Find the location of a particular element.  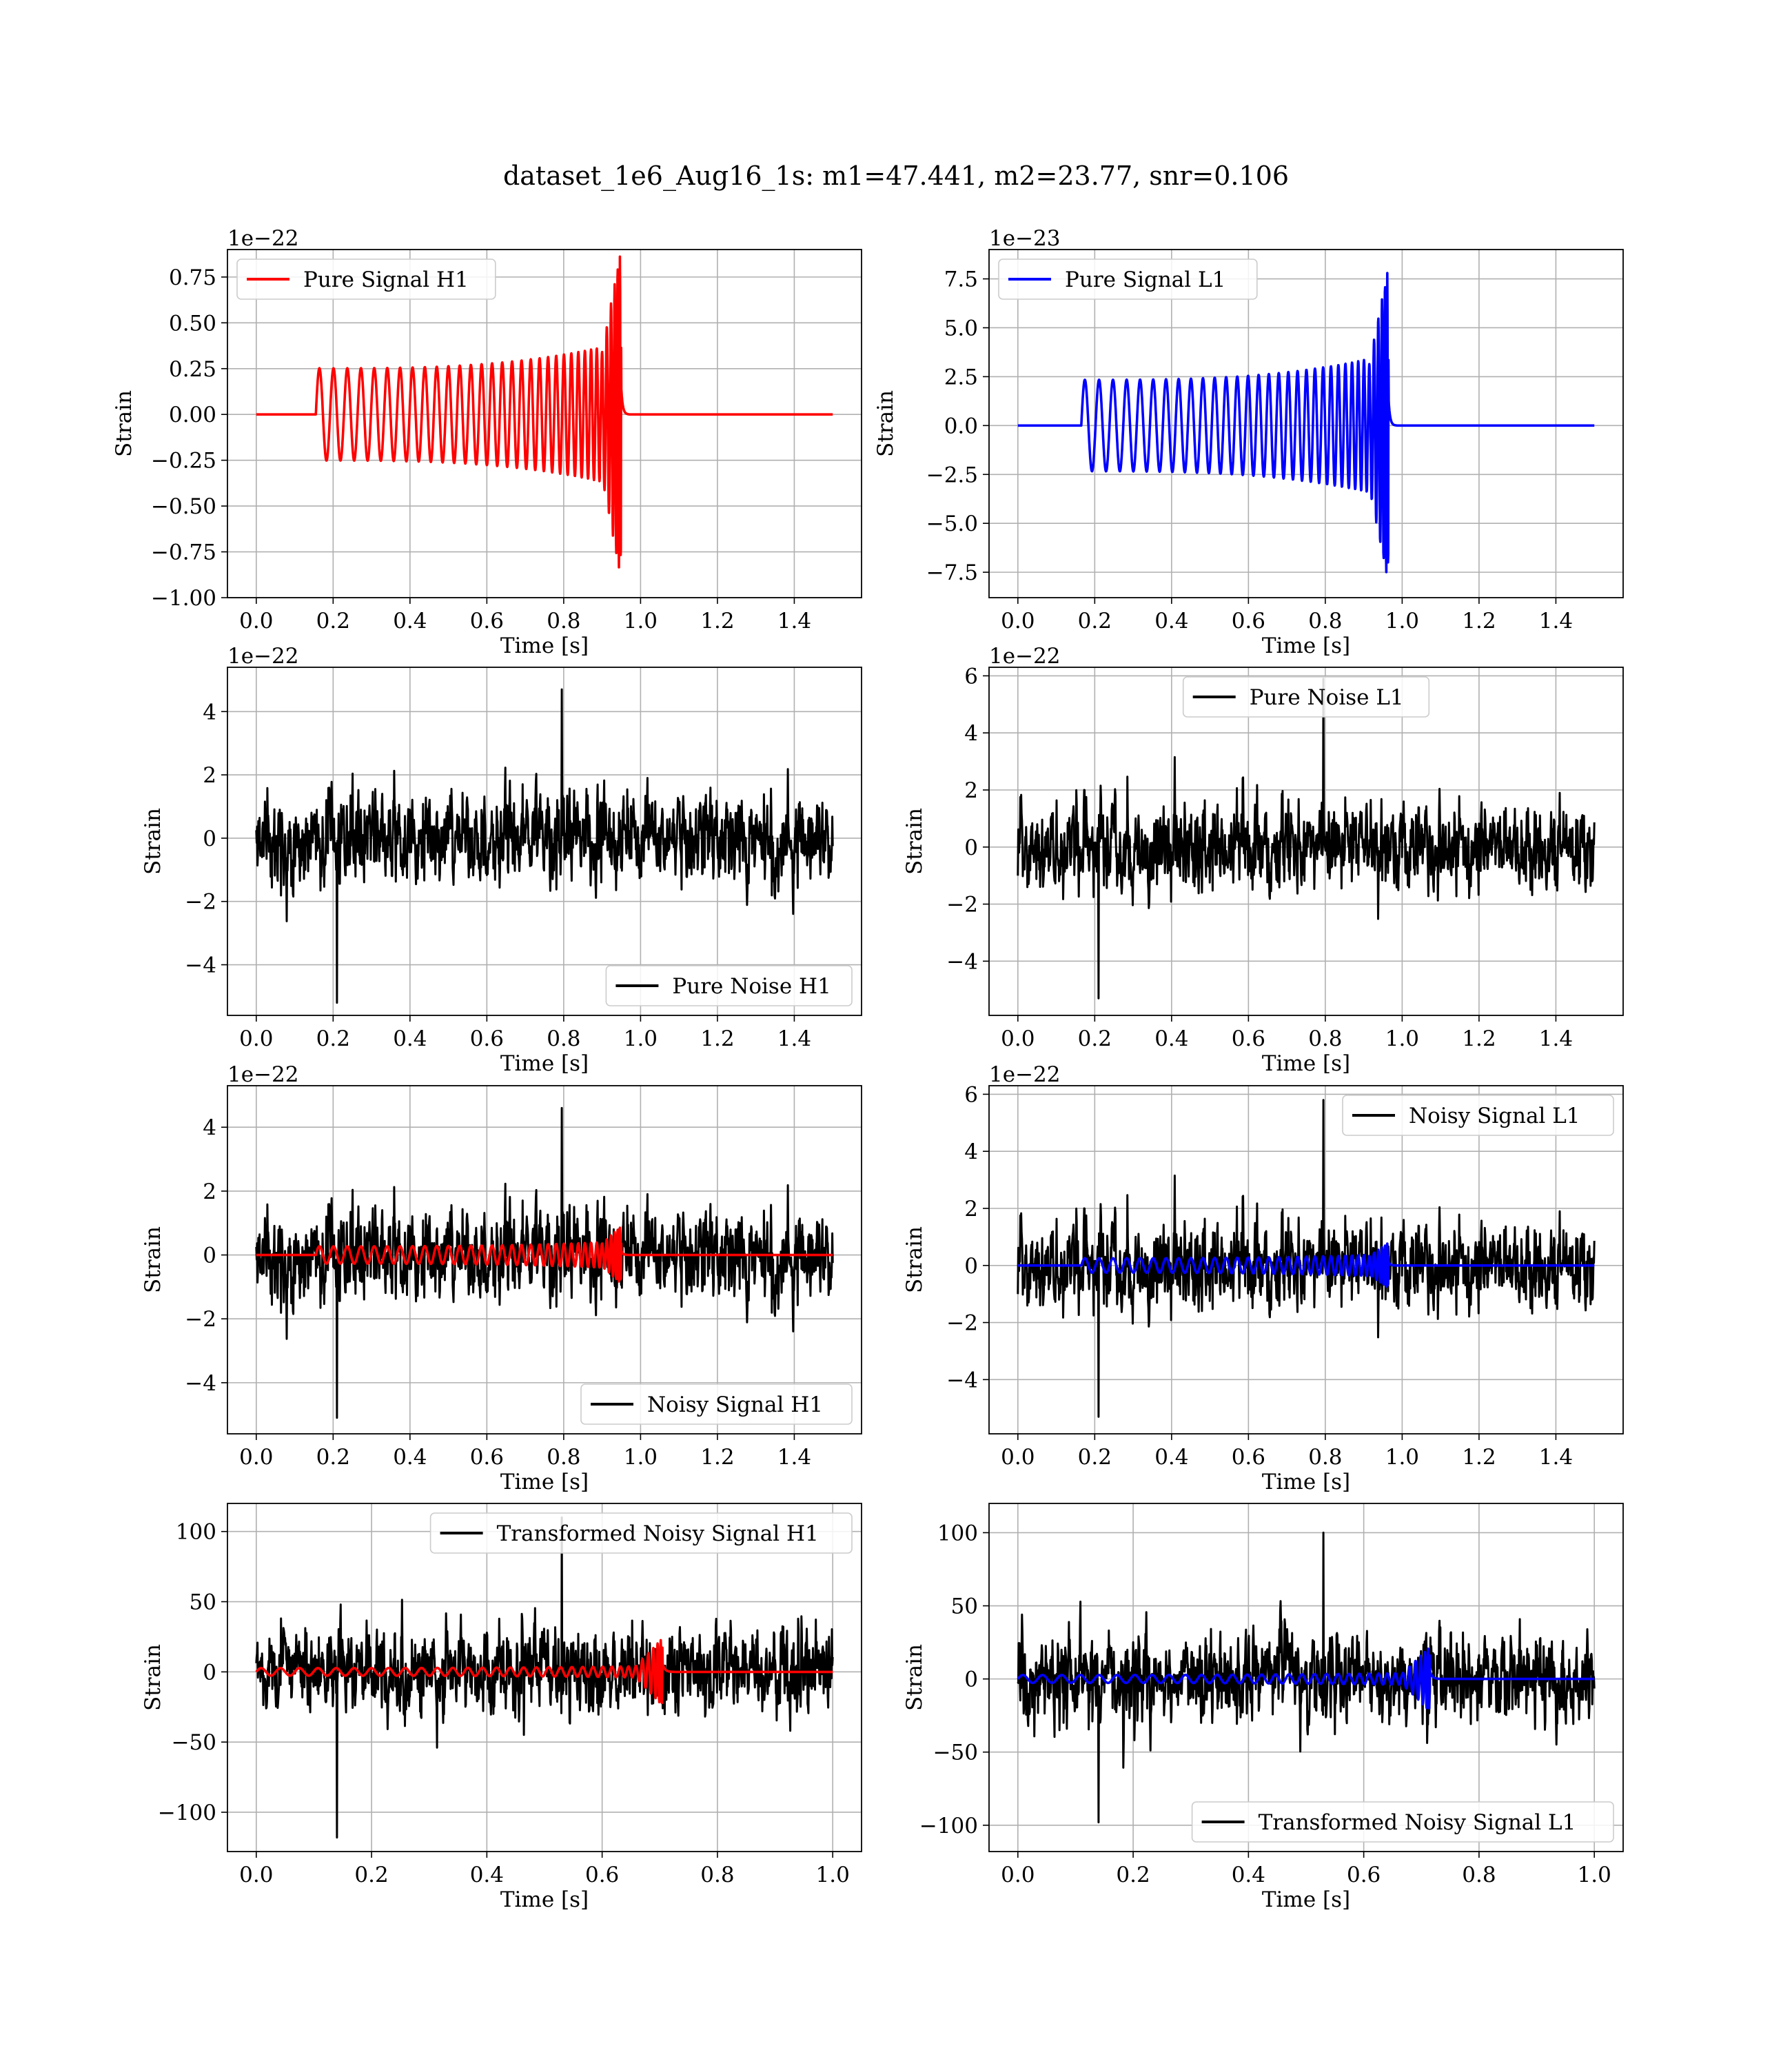

legend: Noisy Signal H1 is located at coordinates (716, 1404).